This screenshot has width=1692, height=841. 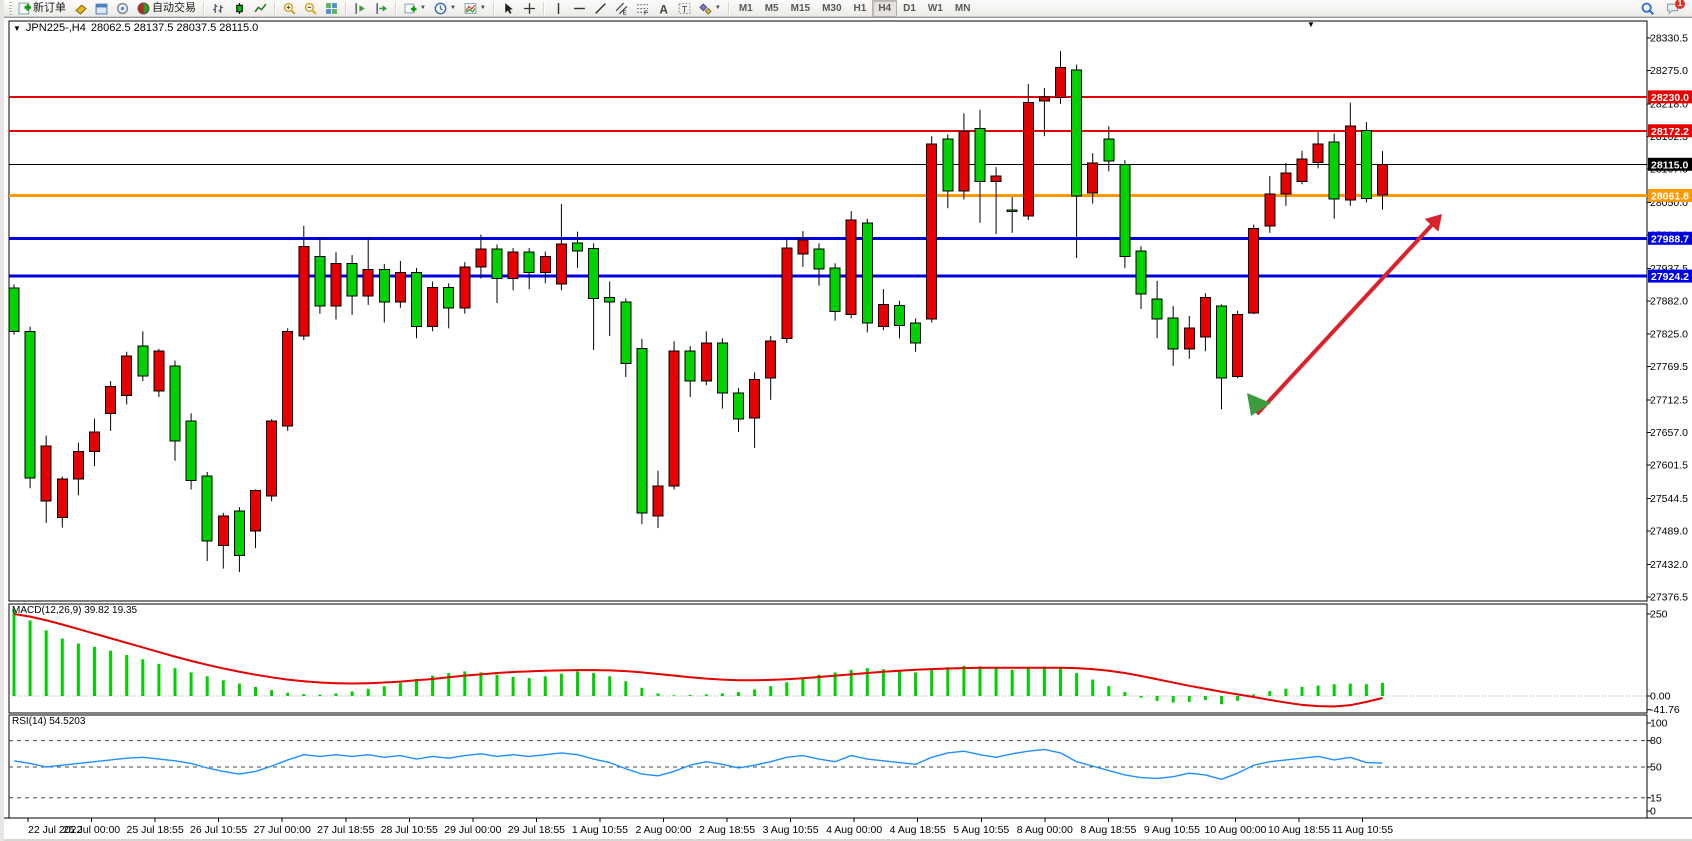 I want to click on macd-pane, so click(x=828, y=658).